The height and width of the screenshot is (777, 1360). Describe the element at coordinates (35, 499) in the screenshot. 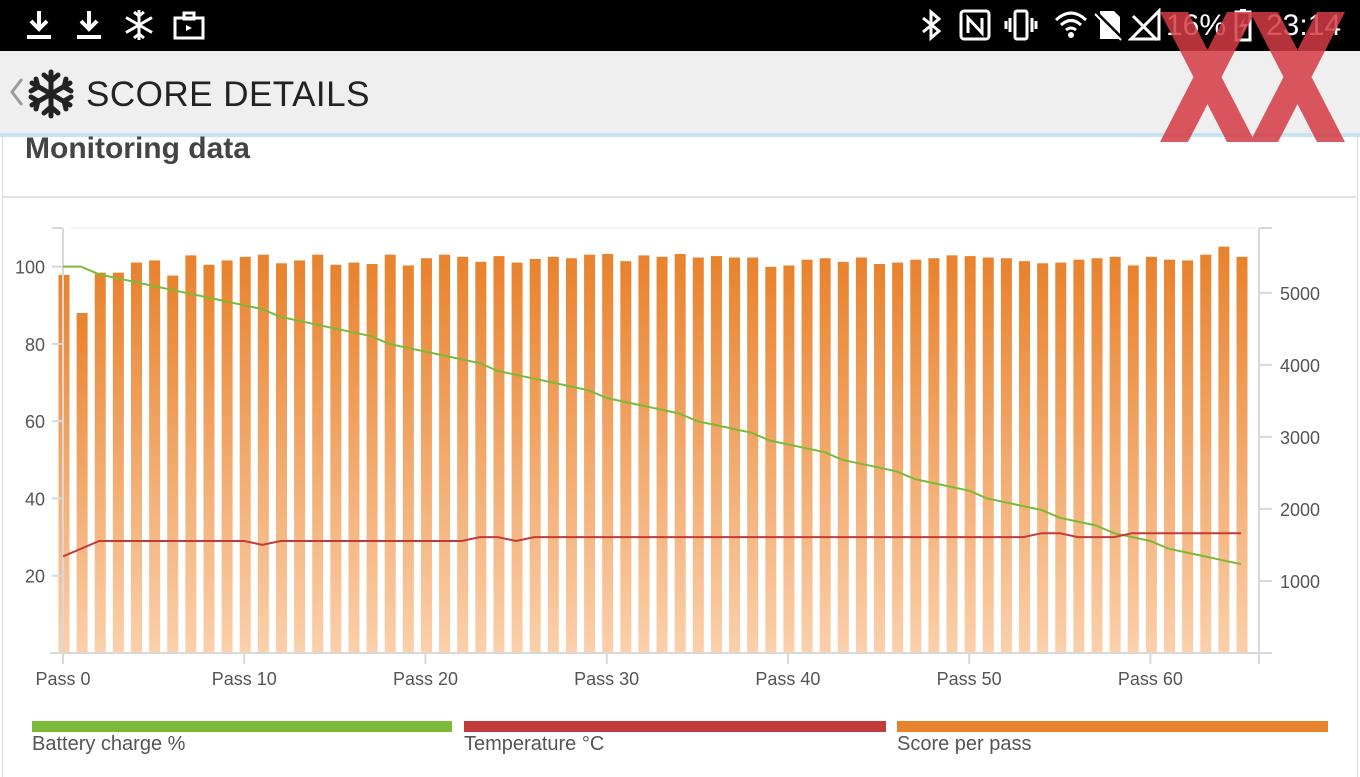

I see `left-tick-label: 40` at that location.